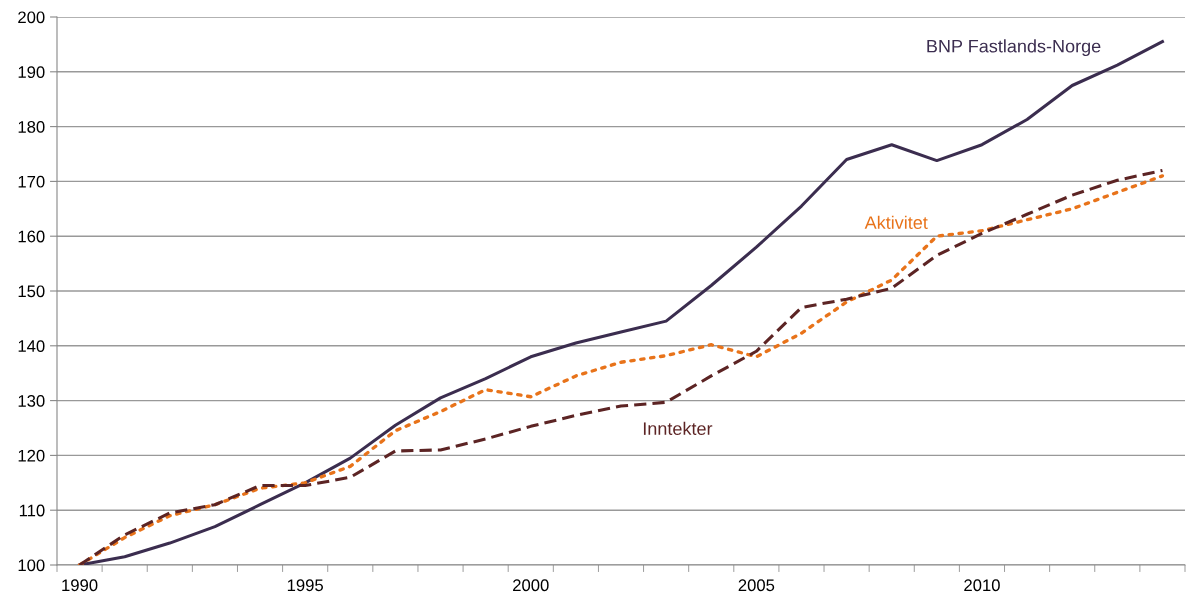  Describe the element at coordinates (31, 181) in the screenshot. I see `y-tick-label: 170` at that location.